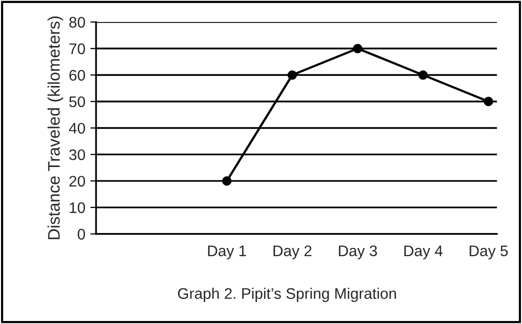  I want to click on x-tick-label: Day 5, so click(489, 253).